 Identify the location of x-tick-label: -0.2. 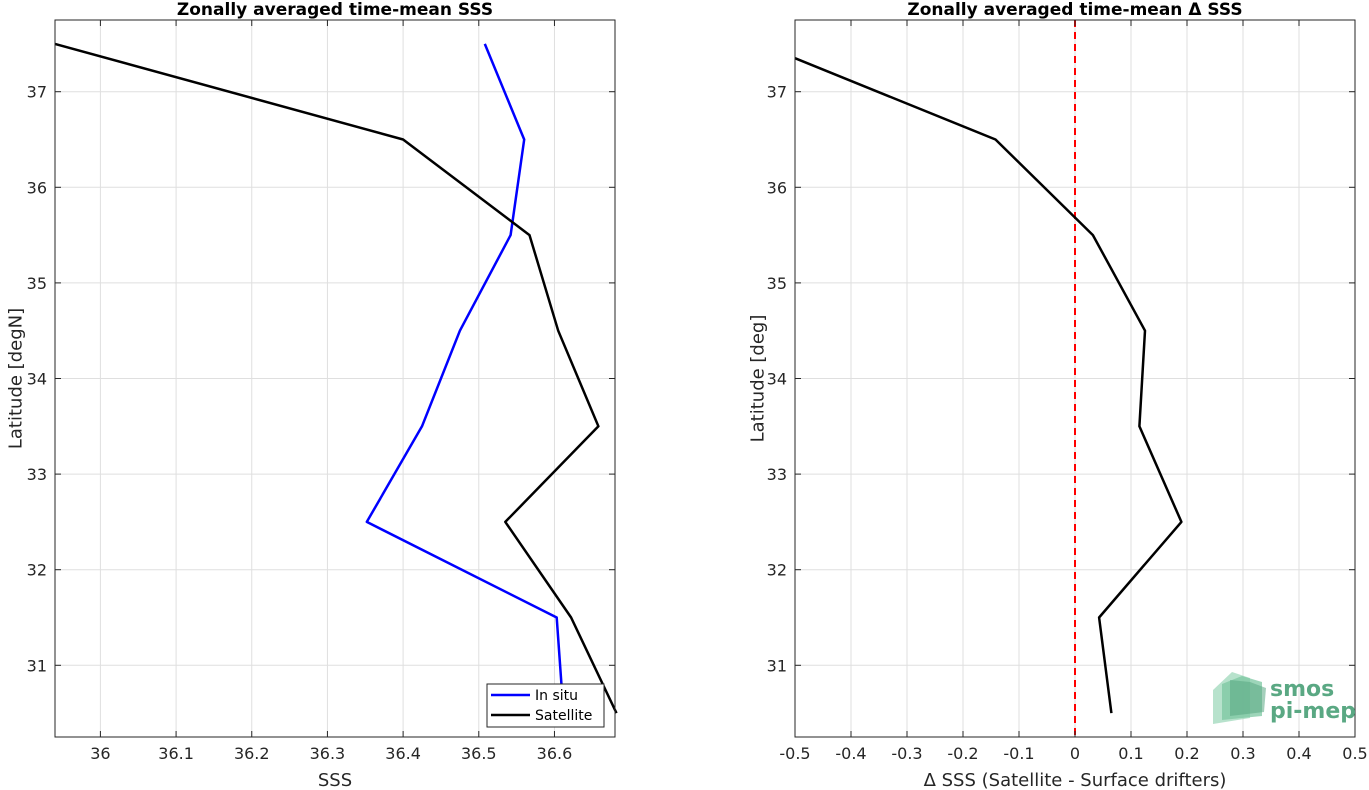
(962, 753).